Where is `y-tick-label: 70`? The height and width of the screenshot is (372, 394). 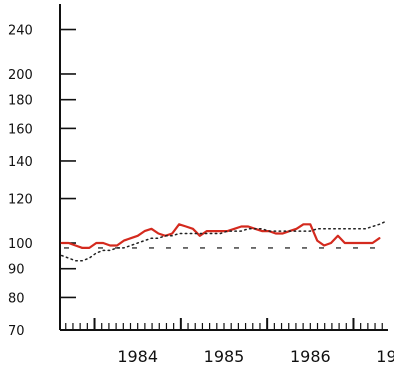 y-tick-label: 70 is located at coordinates (16, 331).